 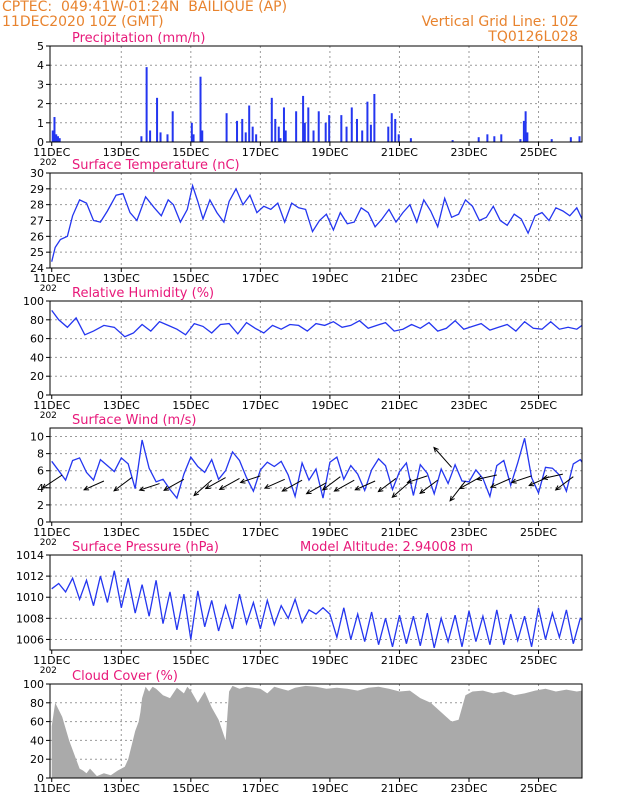 What do you see at coordinates (317, 324) in the screenshot?
I see `rh-series-line` at bounding box center [317, 324].